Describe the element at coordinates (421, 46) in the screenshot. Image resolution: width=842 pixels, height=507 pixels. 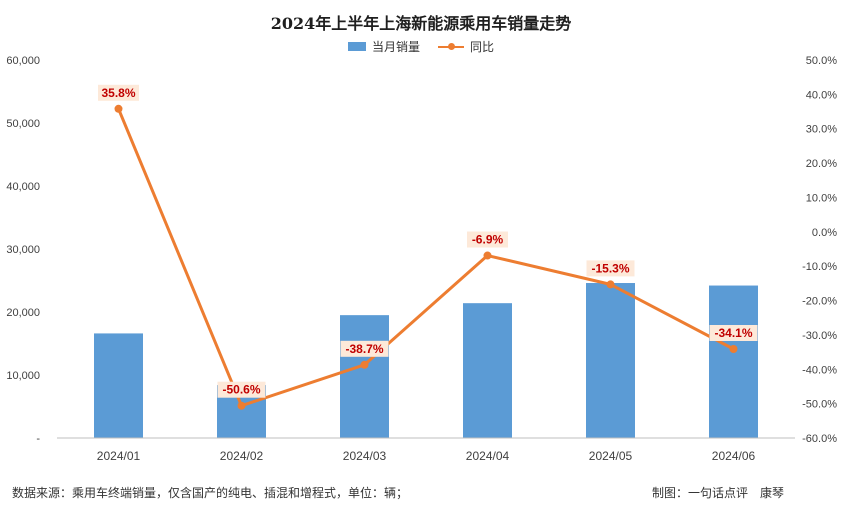
I see `legend: 当月销量 同比` at that location.